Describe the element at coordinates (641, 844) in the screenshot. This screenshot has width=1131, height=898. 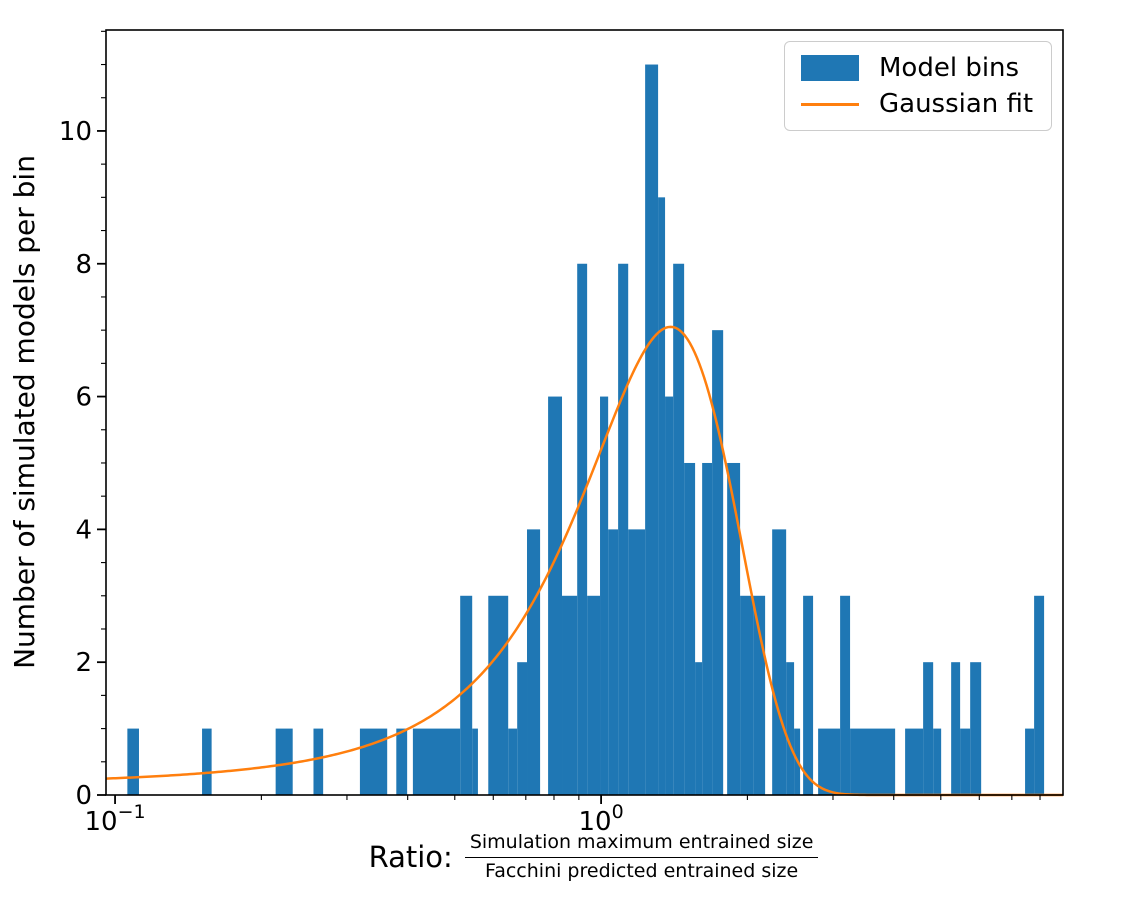
I see `x-axis-label-numerator: Simulation maximum entrained size` at that location.